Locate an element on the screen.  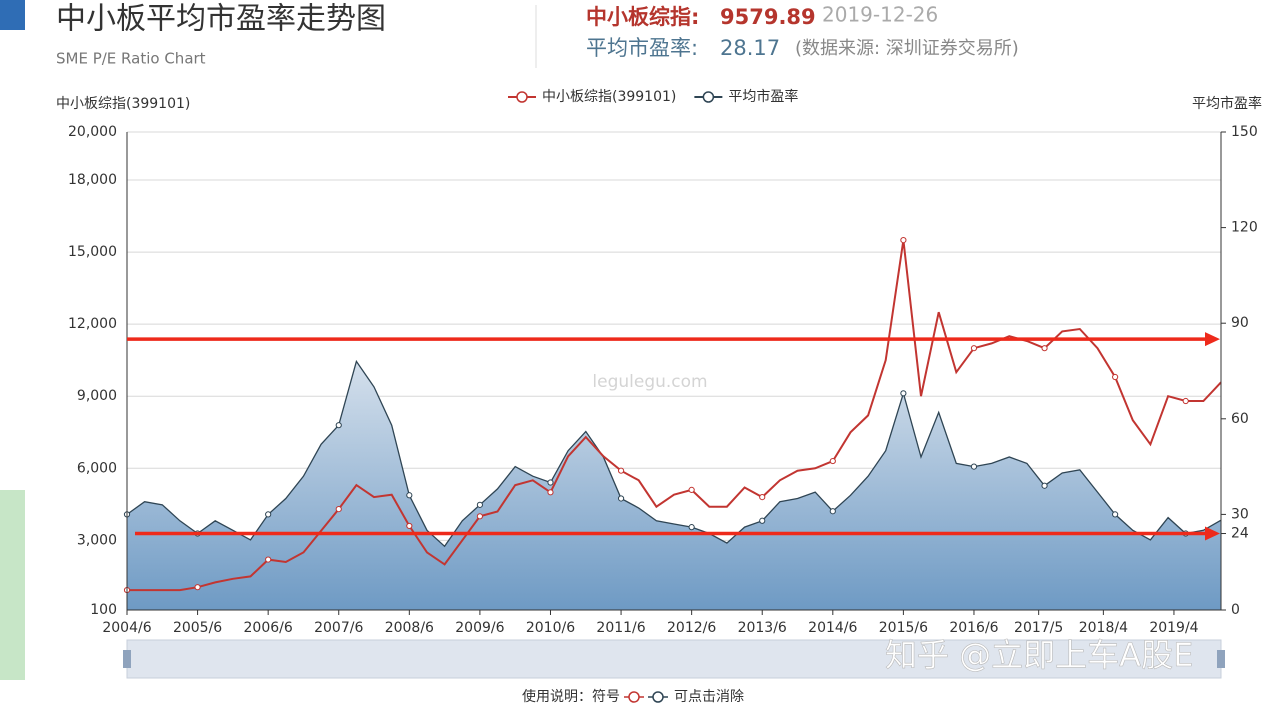
y-axis-title: 中小板综指(399101) is located at coordinates (123, 104).